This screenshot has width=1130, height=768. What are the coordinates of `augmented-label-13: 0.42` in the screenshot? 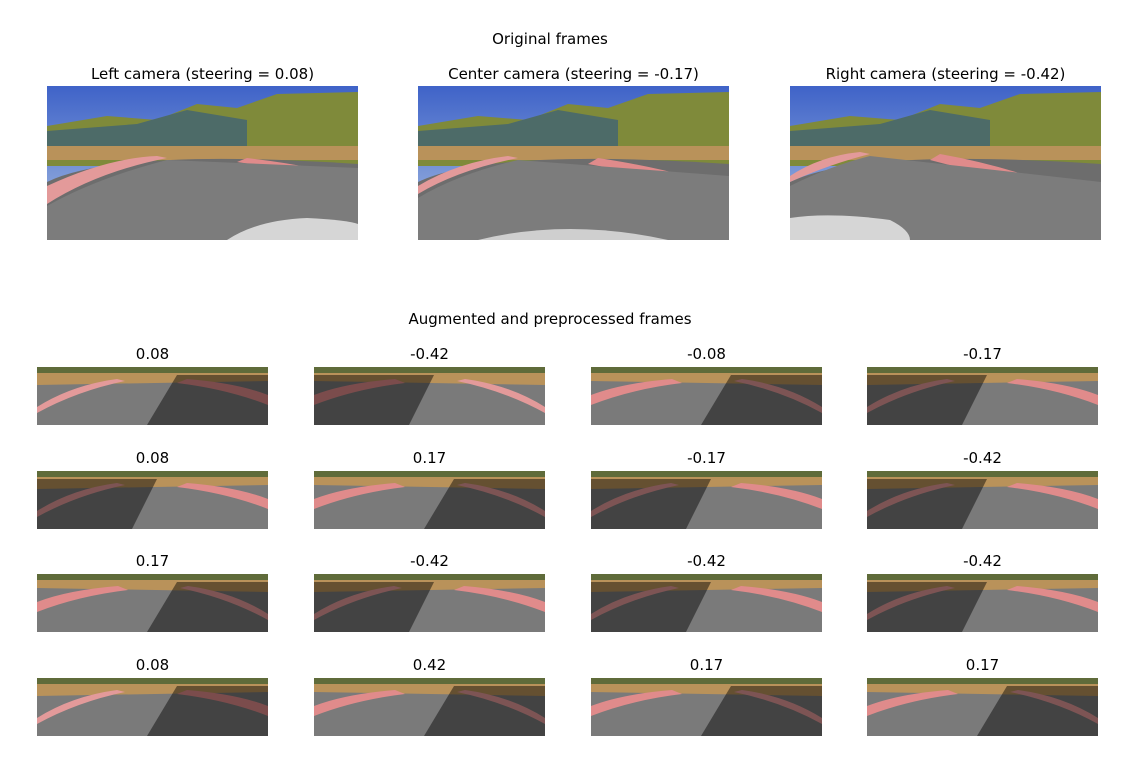 It's located at (429, 665).